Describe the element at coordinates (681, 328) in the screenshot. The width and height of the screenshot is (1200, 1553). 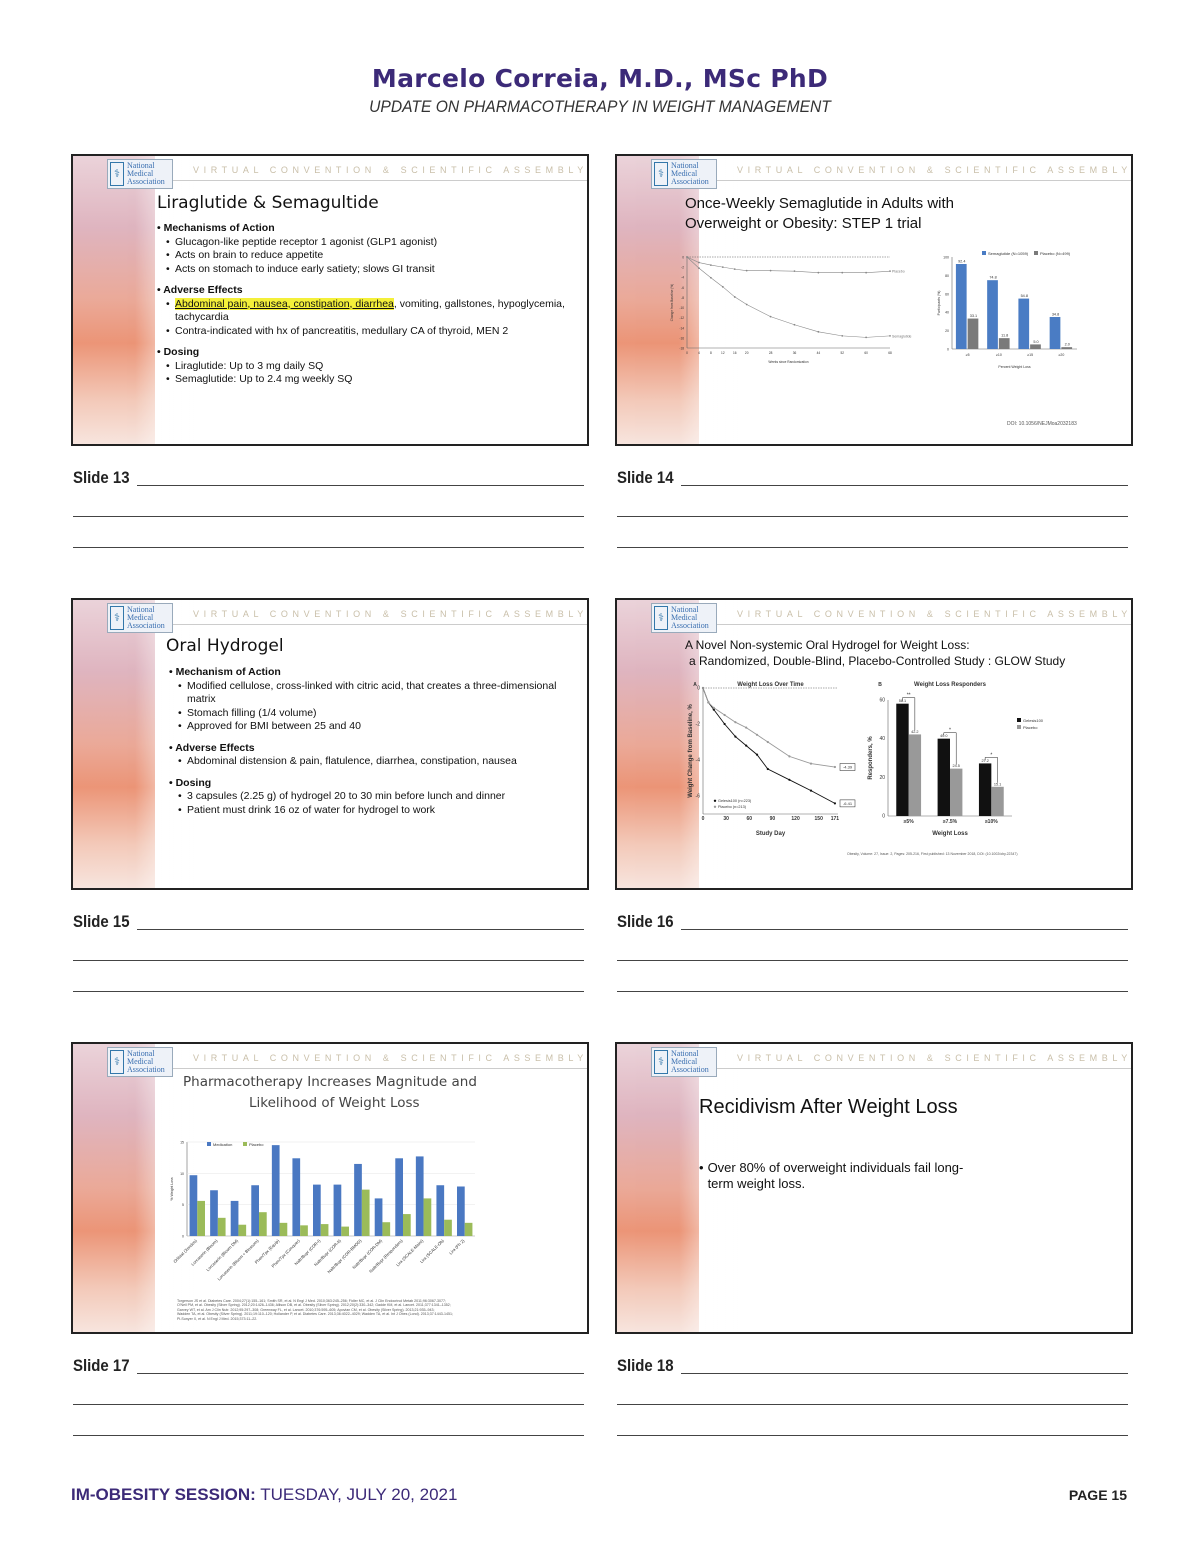
I see `y-tick-label: -14` at that location.